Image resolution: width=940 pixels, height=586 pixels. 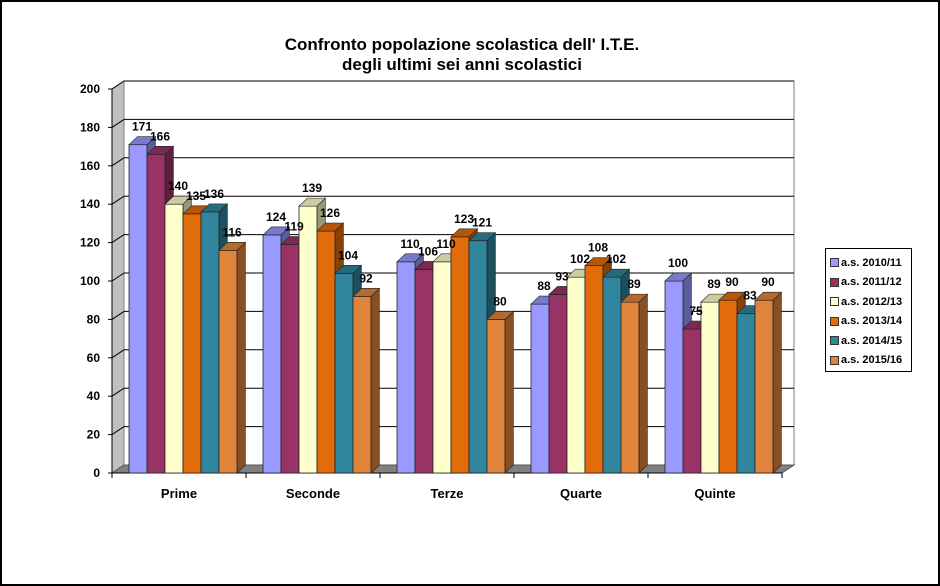 I want to click on legend-label: a.s. 2014/15, so click(x=872, y=340).